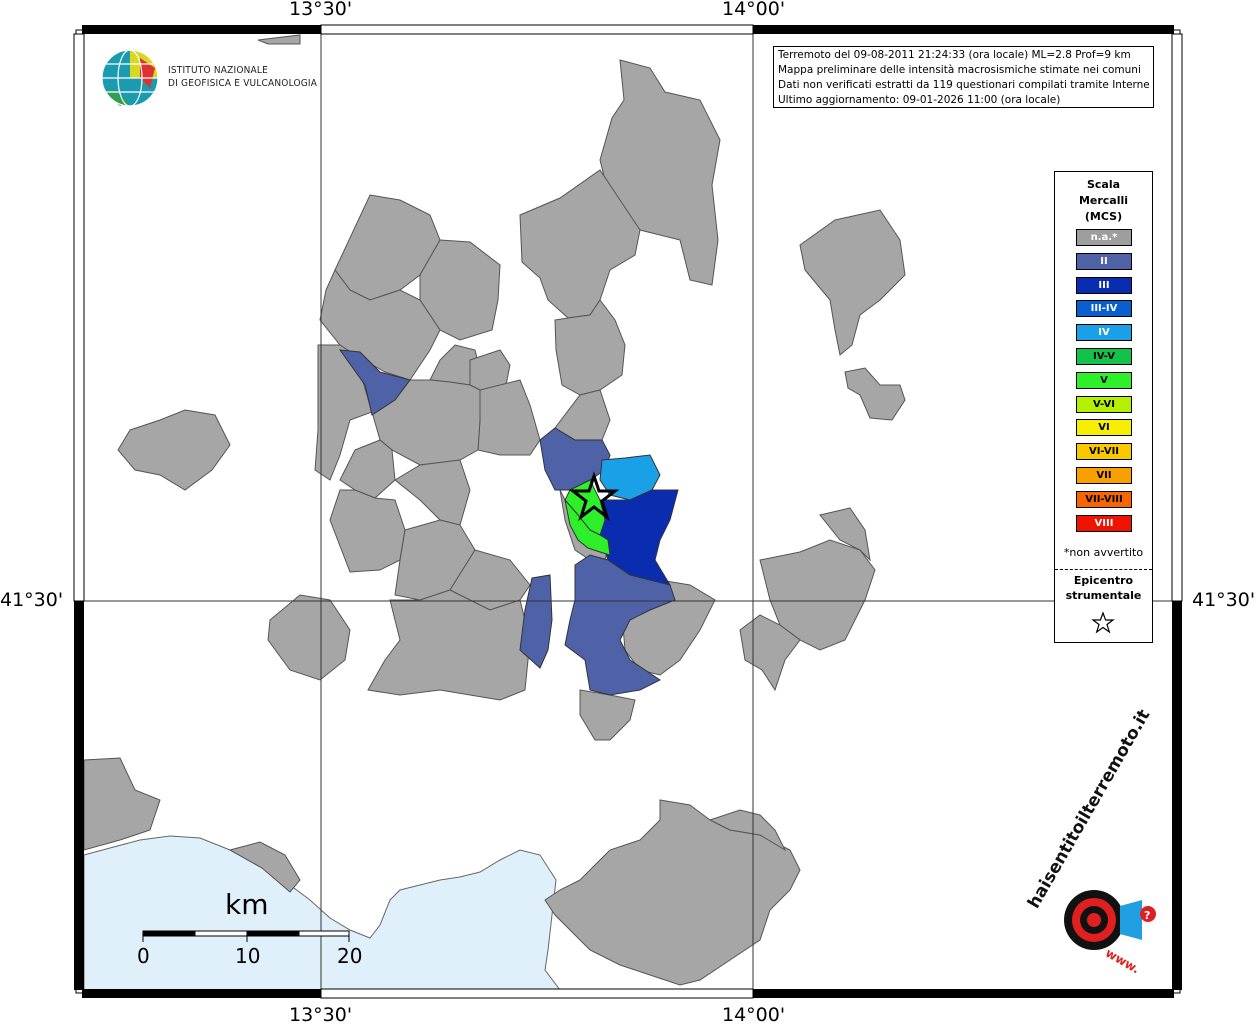  What do you see at coordinates (594, 496) in the screenshot?
I see `epicentre-star` at bounding box center [594, 496].